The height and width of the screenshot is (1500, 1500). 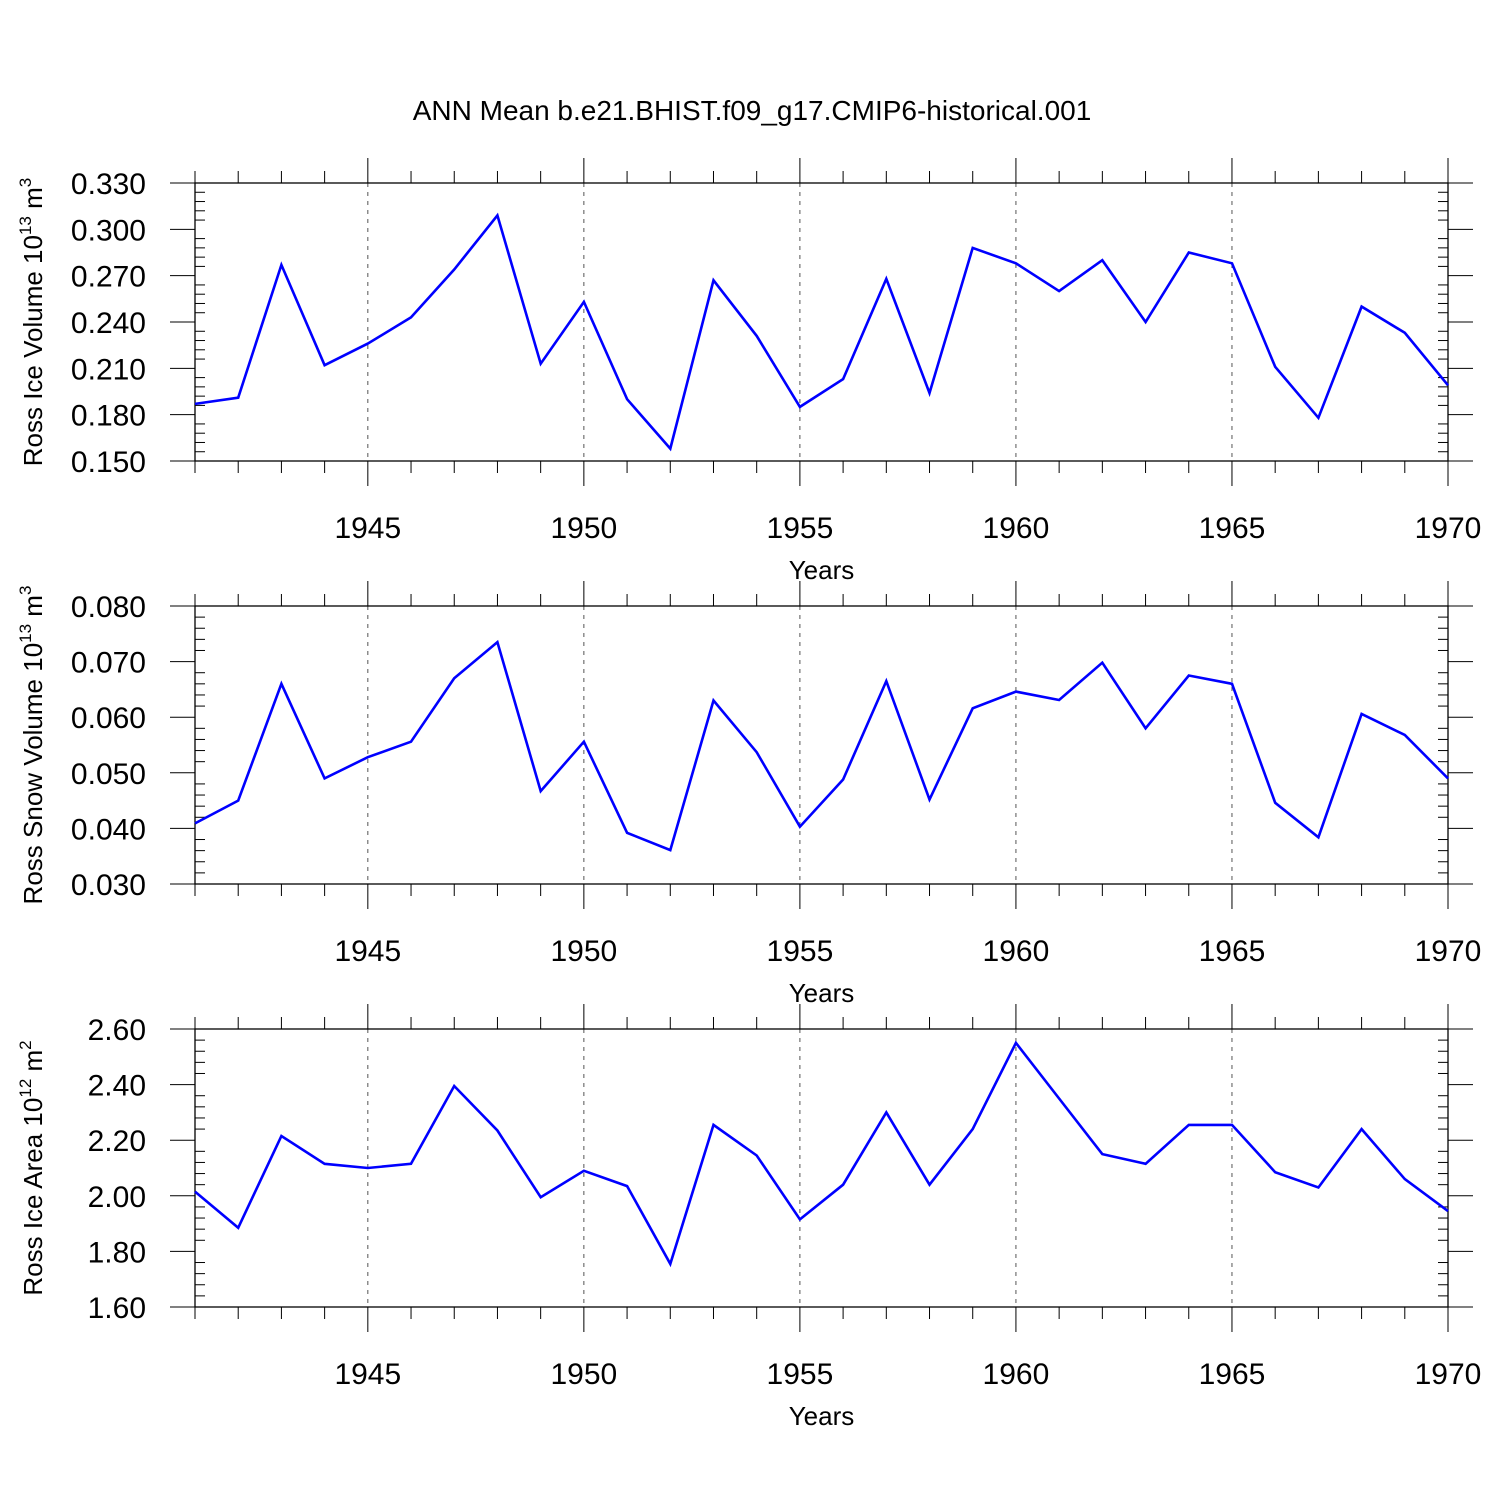 I want to click on y-tick-label: 0.270, so click(x=108, y=277).